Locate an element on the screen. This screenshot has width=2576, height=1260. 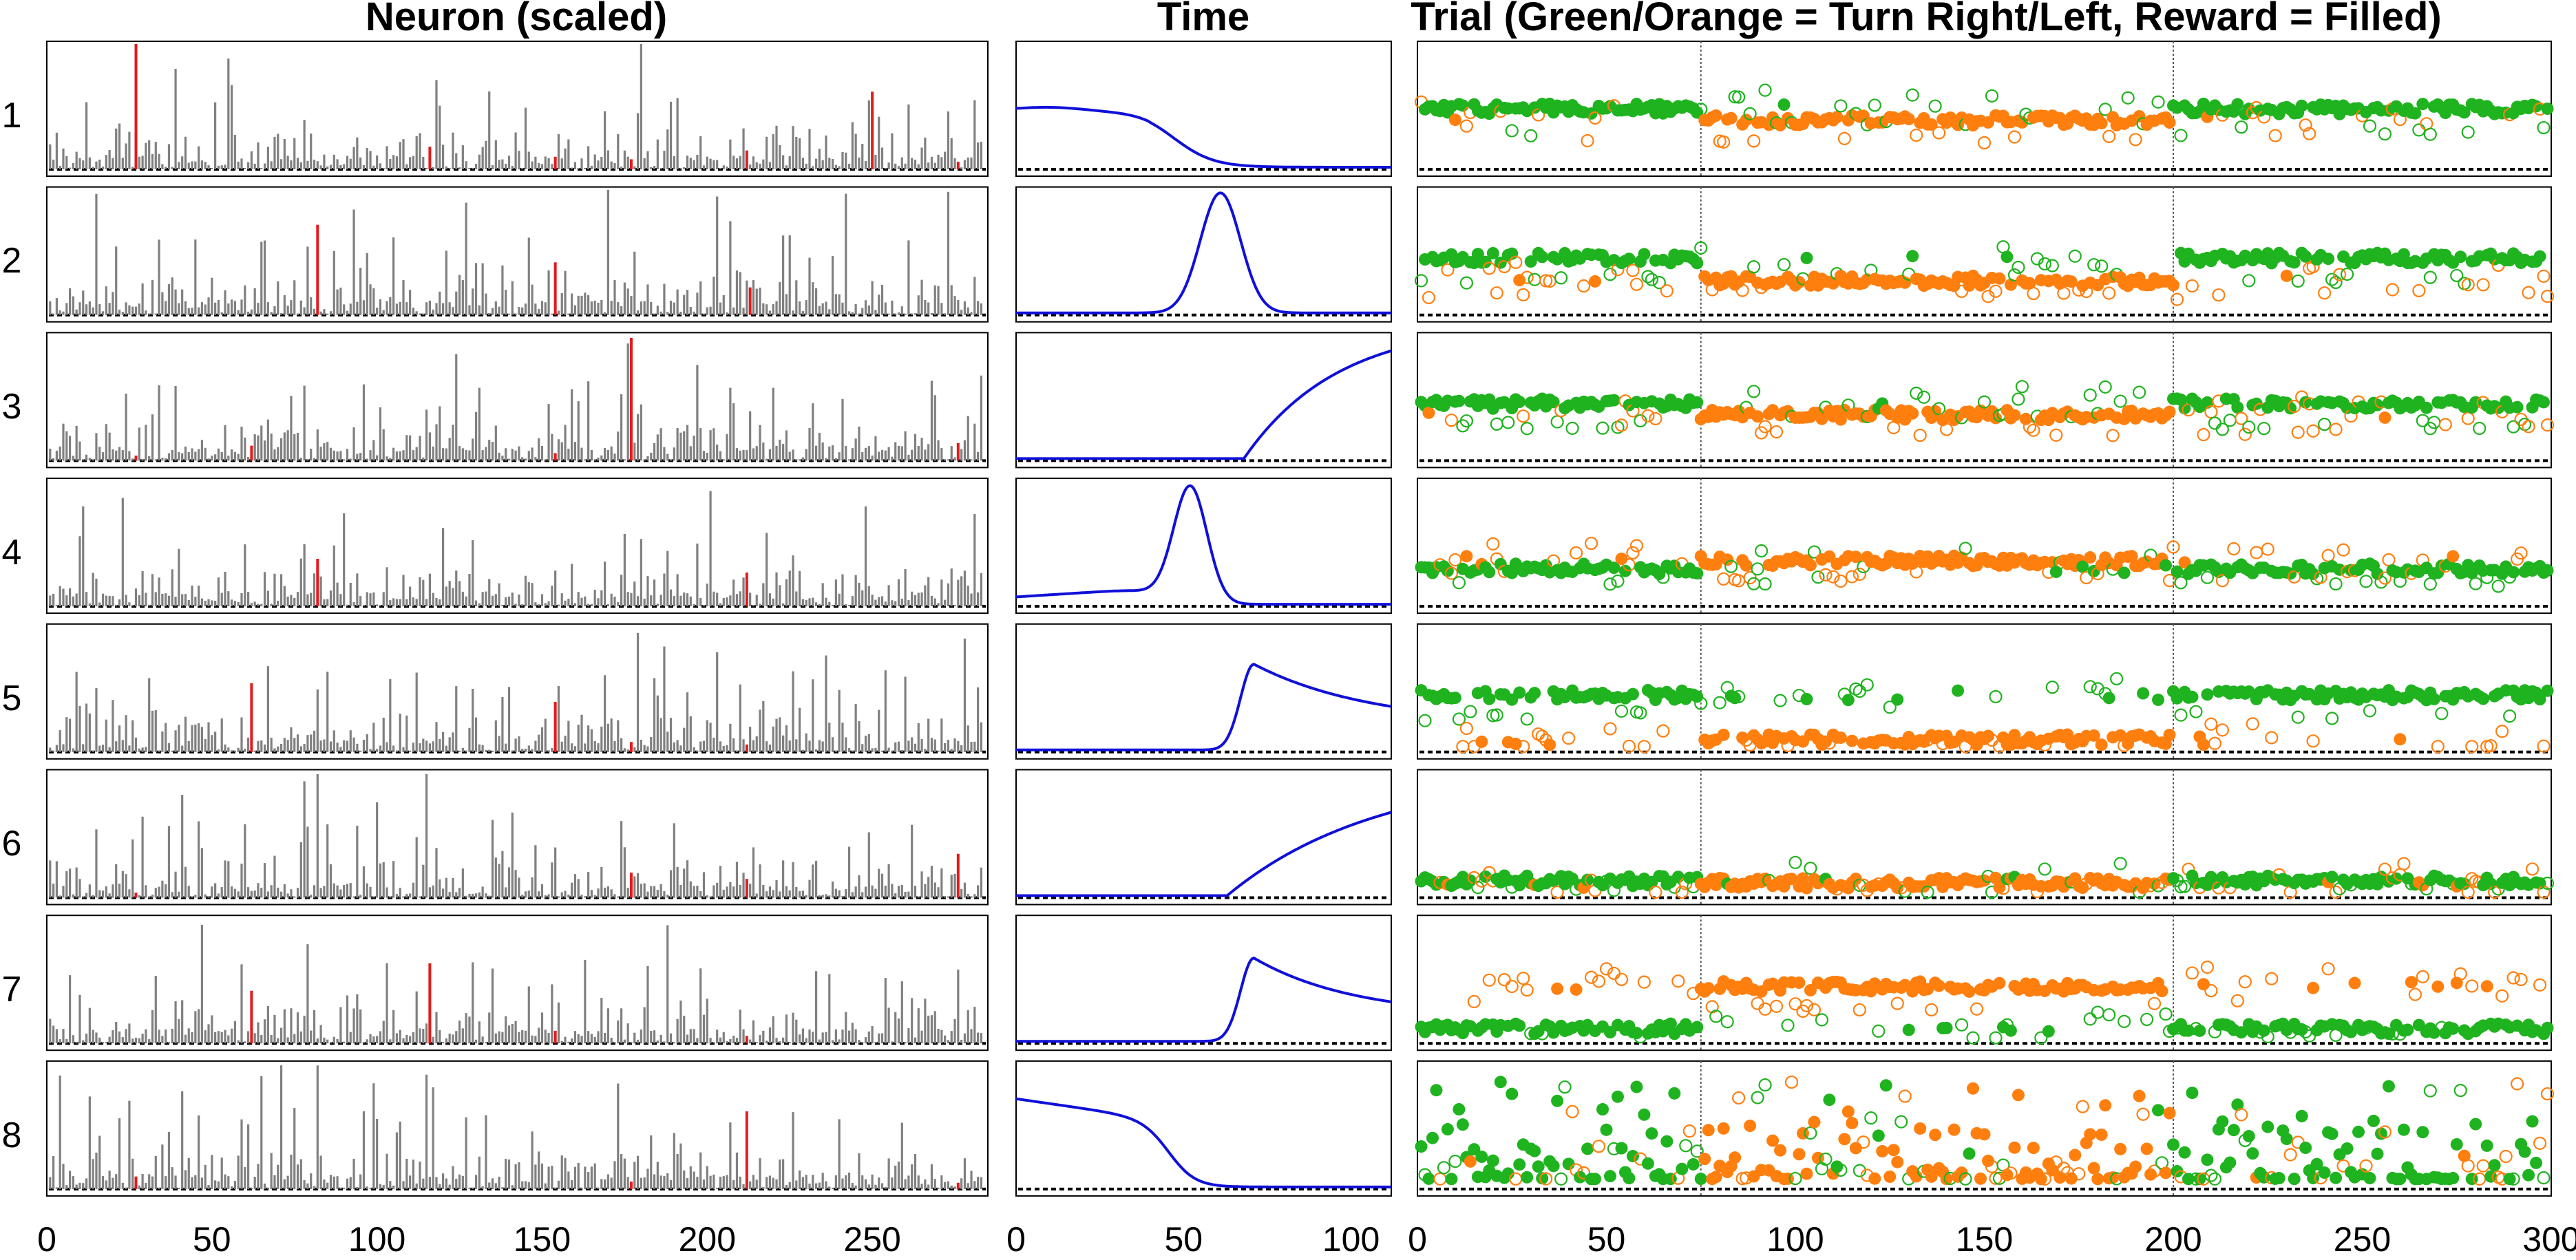
neuron-panel-1-frame is located at coordinates (517, 109).